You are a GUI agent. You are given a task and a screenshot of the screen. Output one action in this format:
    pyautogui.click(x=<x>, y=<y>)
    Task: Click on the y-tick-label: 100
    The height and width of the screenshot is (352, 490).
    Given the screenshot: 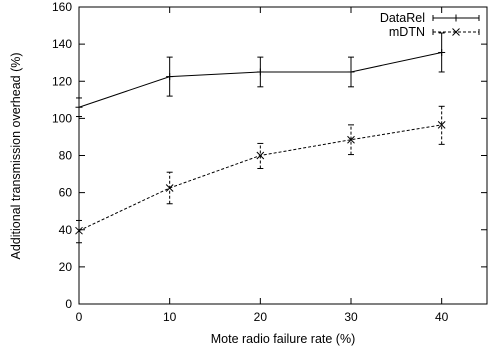 What is the action you would take?
    pyautogui.click(x=62, y=118)
    